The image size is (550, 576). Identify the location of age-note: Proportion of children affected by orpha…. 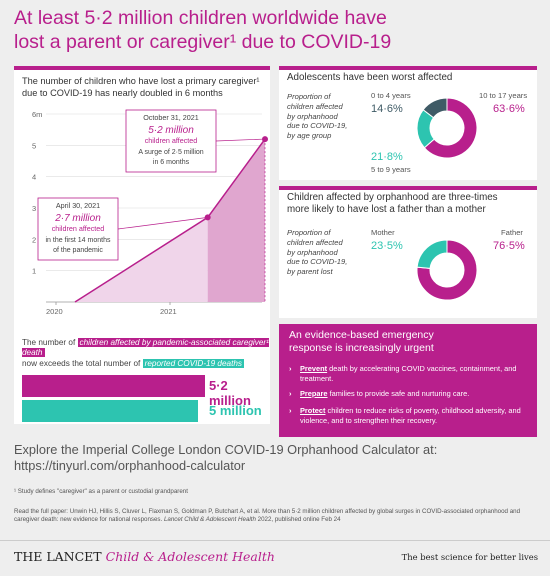
(327, 116).